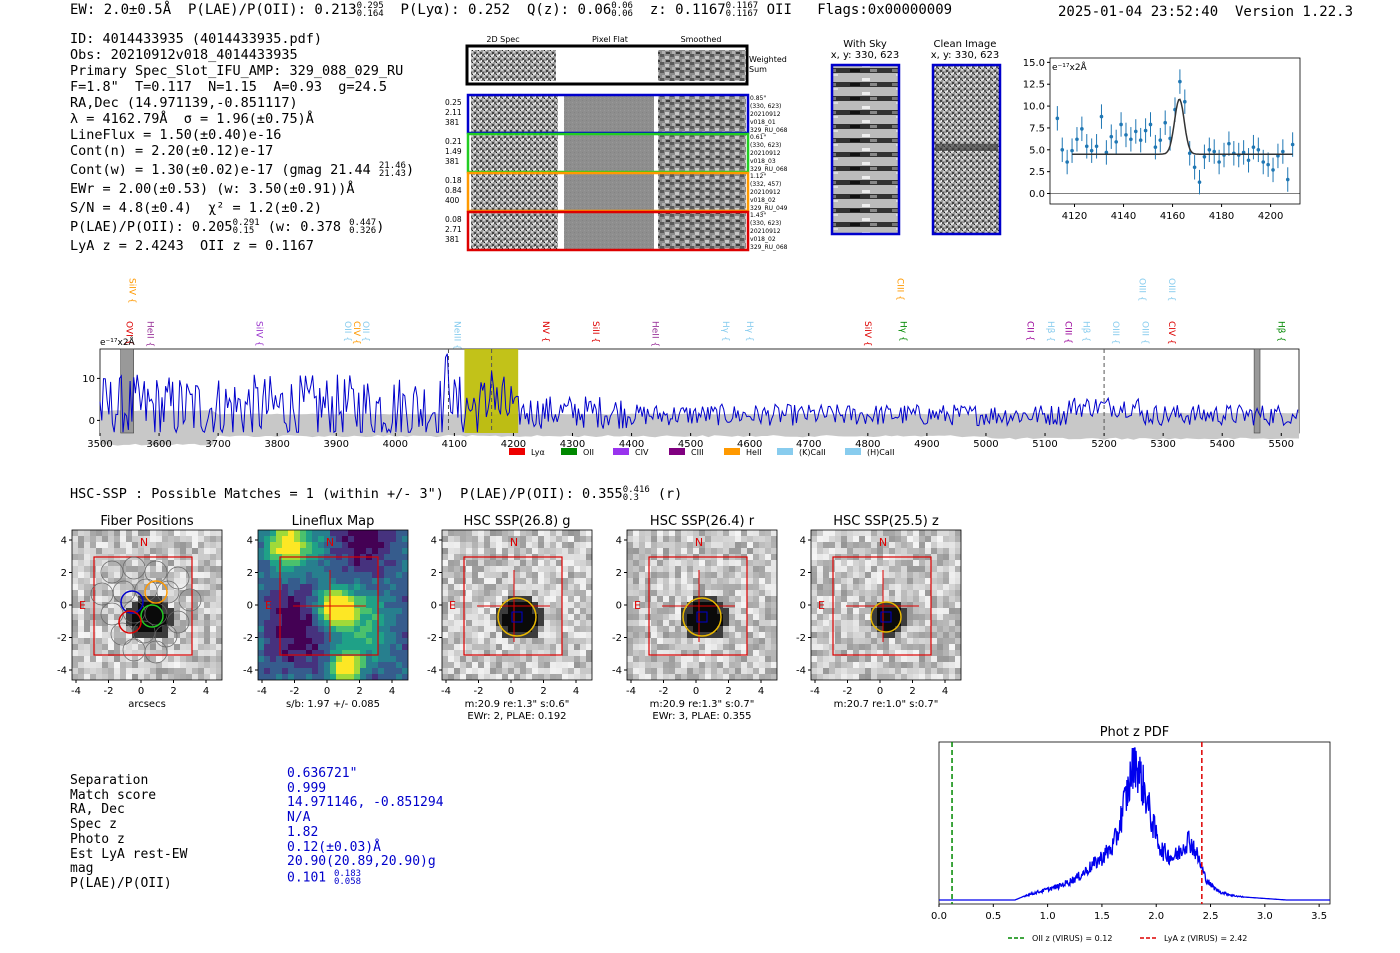 Image resolution: width=1400 pixels, height=953 pixels. Describe the element at coordinates (143, 606) in the screenshot. I see `hsc-aperture-box` at that location.